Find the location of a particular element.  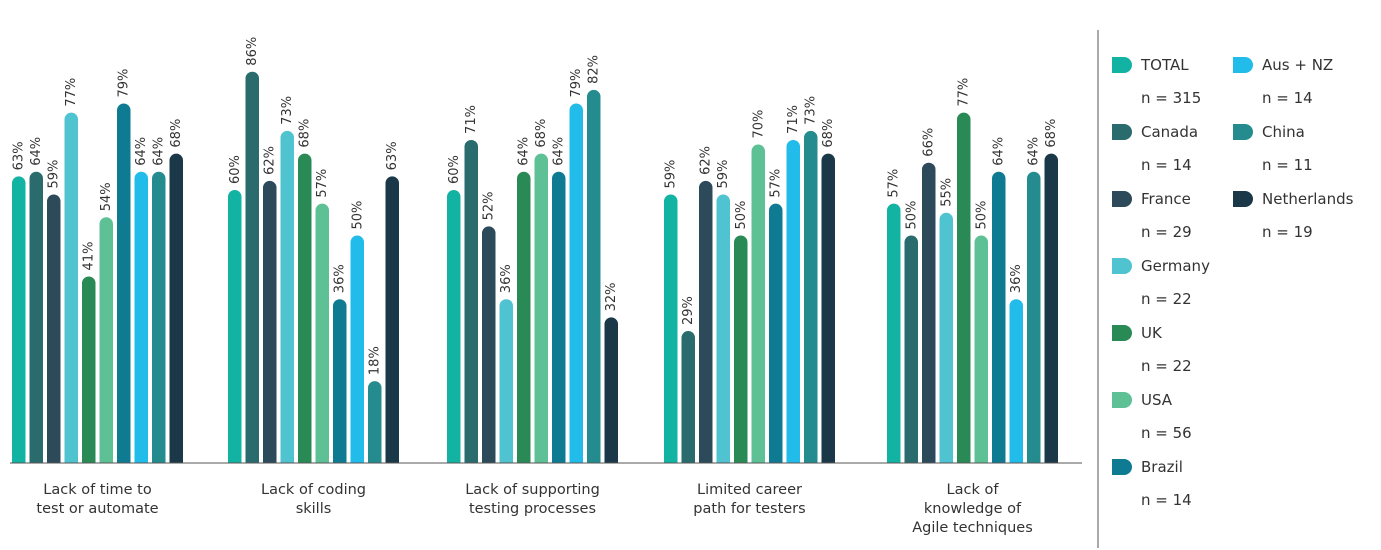

value-label: 73% is located at coordinates (287, 110).